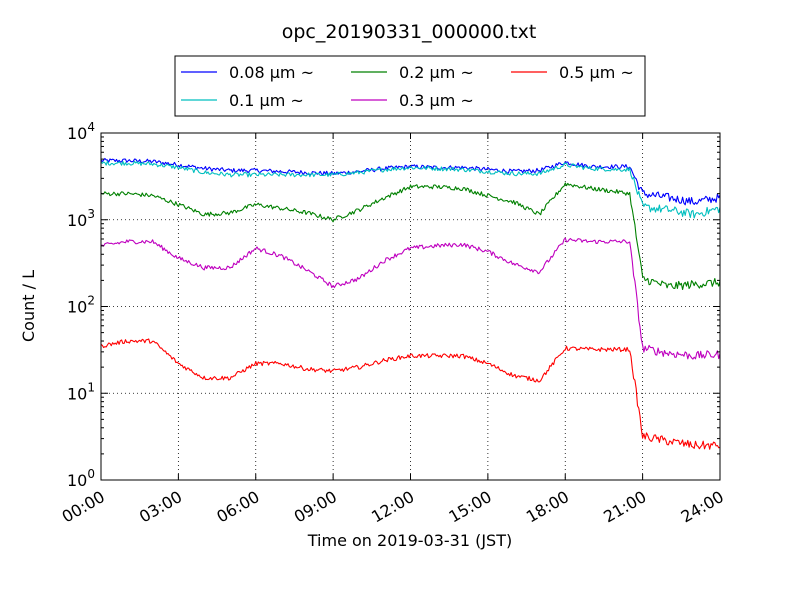 The width and height of the screenshot is (800, 600). I want to click on legend-label: 0.1 μm ~, so click(266, 100).